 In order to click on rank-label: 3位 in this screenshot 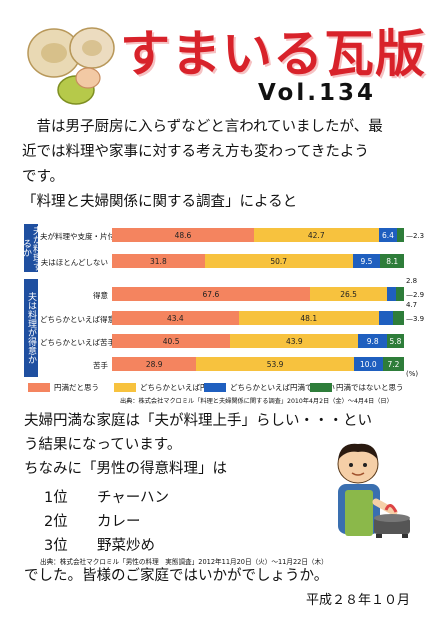, I will do `click(56, 546)`.